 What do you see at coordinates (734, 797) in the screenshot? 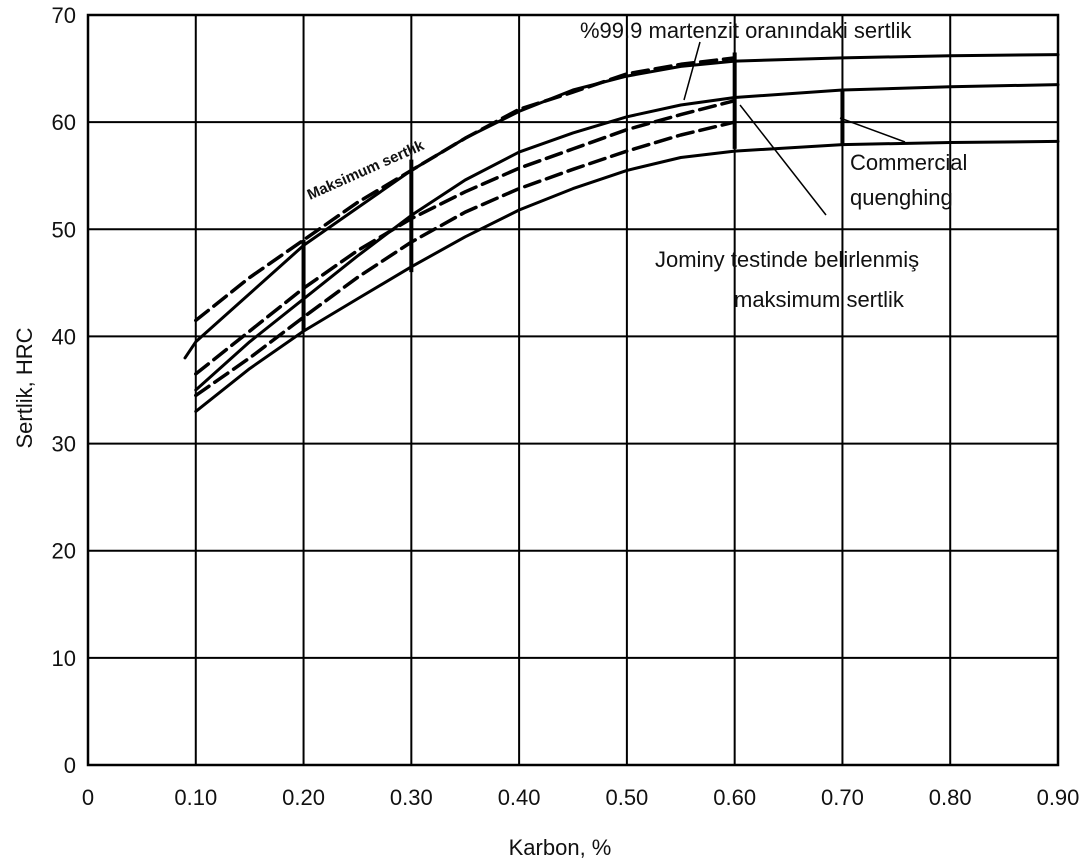
I see `x-tick-label: 0.60` at bounding box center [734, 797].